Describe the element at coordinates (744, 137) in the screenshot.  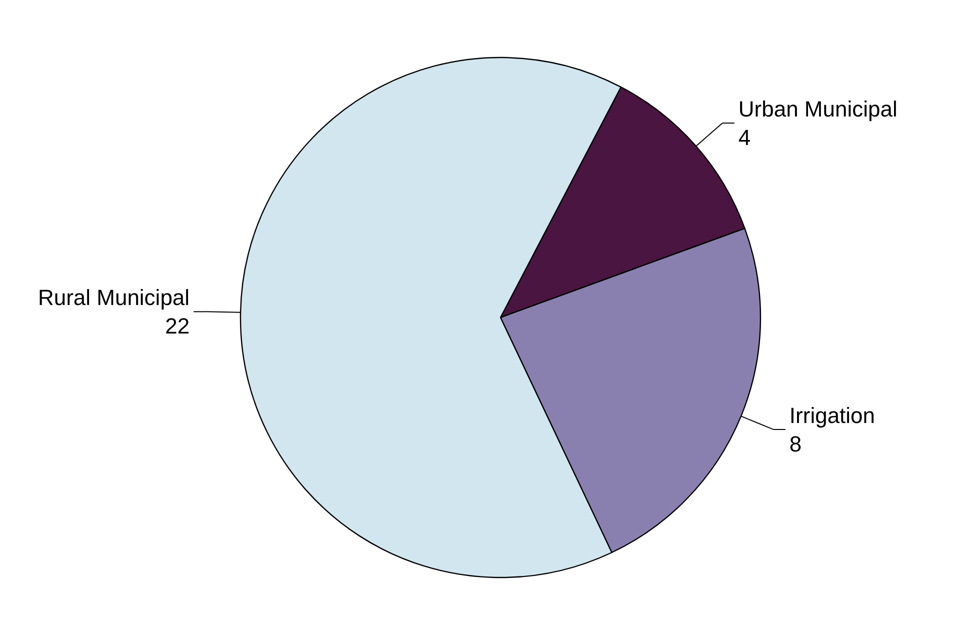
I see `data-label: 4` at that location.